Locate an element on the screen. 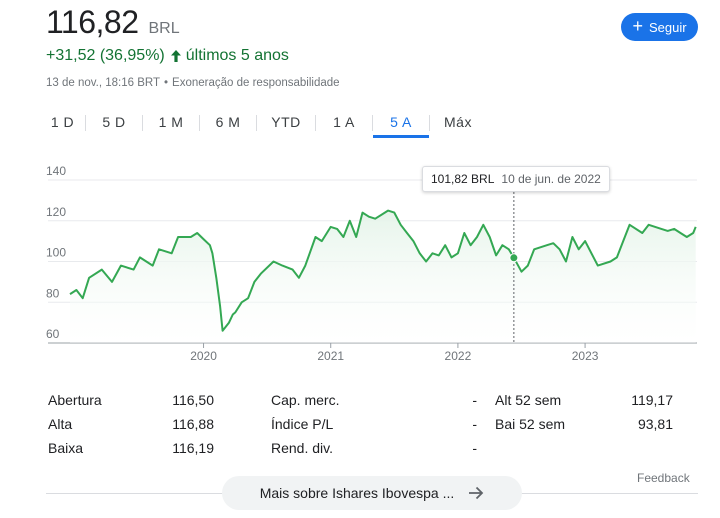 The height and width of the screenshot is (518, 720). x-tick-label: 2020 is located at coordinates (203, 356).